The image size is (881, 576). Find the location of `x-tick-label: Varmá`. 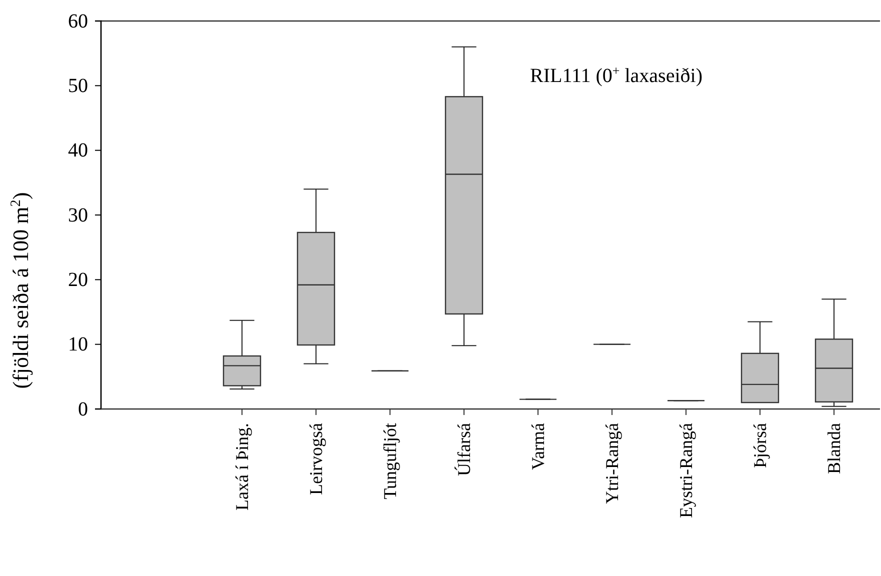

x-tick-label: Varmá is located at coordinates (538, 446).